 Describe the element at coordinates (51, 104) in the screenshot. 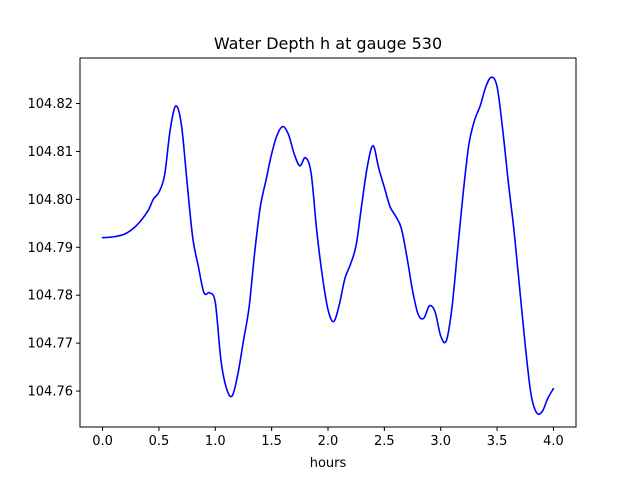

I see `y-tick-label: 104.82` at that location.